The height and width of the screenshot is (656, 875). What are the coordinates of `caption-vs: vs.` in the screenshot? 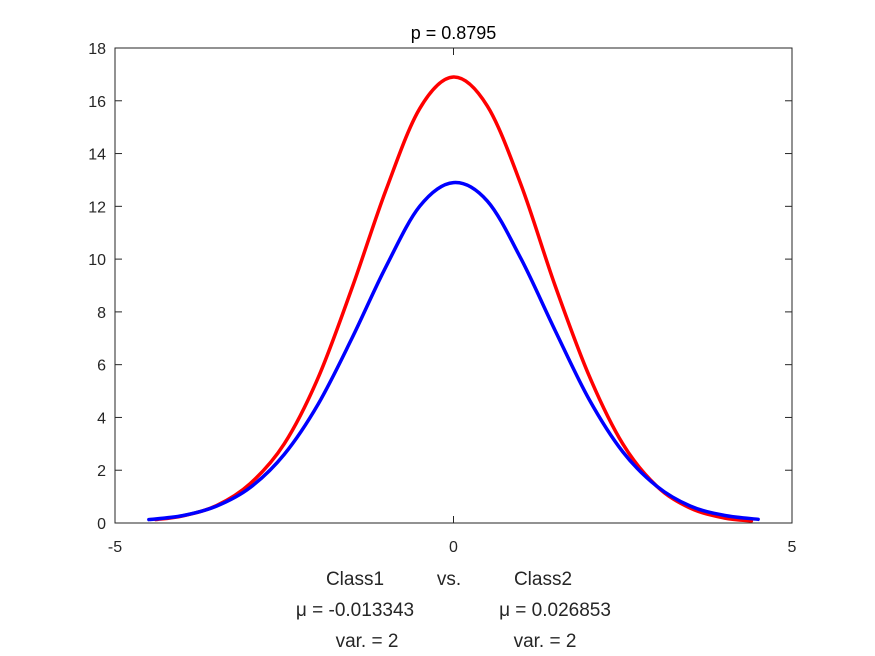 It's located at (449, 579).